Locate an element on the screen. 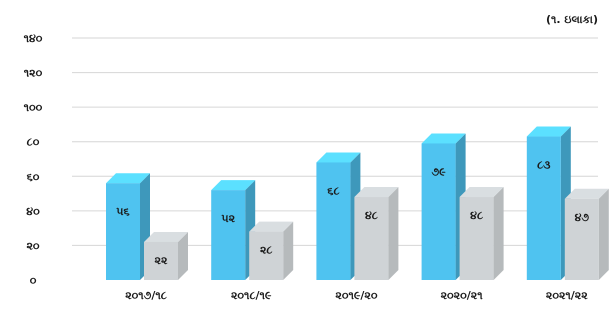 This screenshot has height=321, width=610. y-tick-label: ૨૦ is located at coordinates (32, 245).